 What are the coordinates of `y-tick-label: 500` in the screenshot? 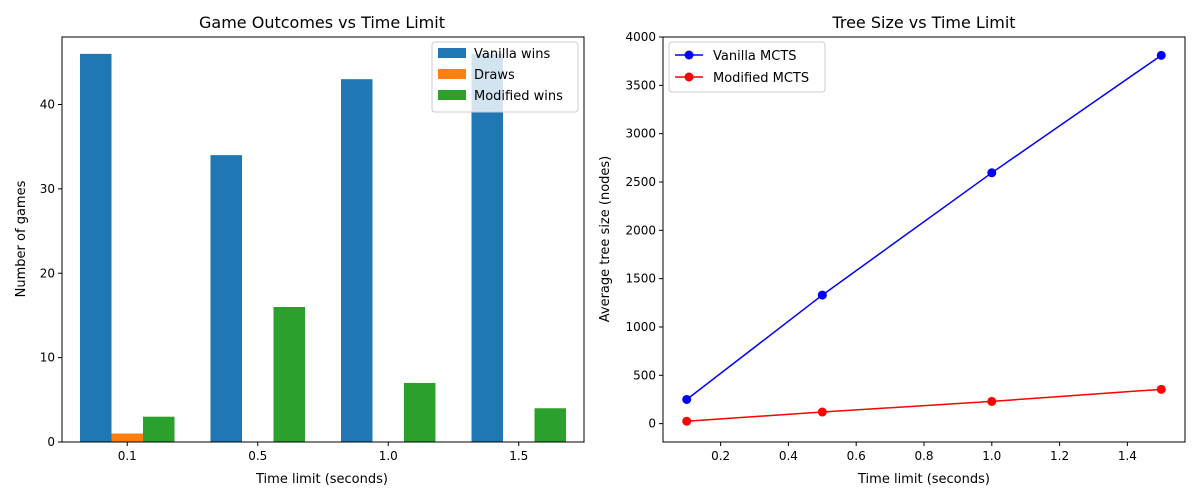 It's located at (644, 375).